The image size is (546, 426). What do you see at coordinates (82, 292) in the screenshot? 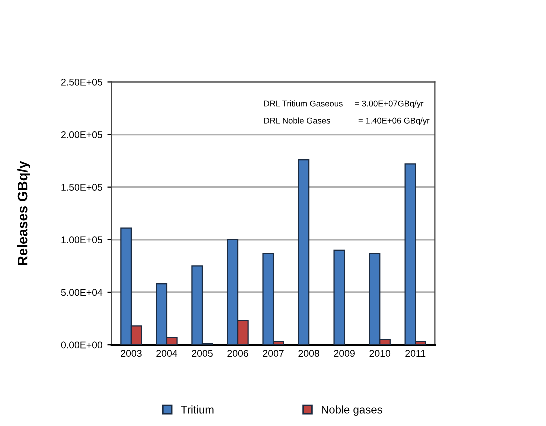
I see `y-tick-label: 5.00E+04` at bounding box center [82, 292].